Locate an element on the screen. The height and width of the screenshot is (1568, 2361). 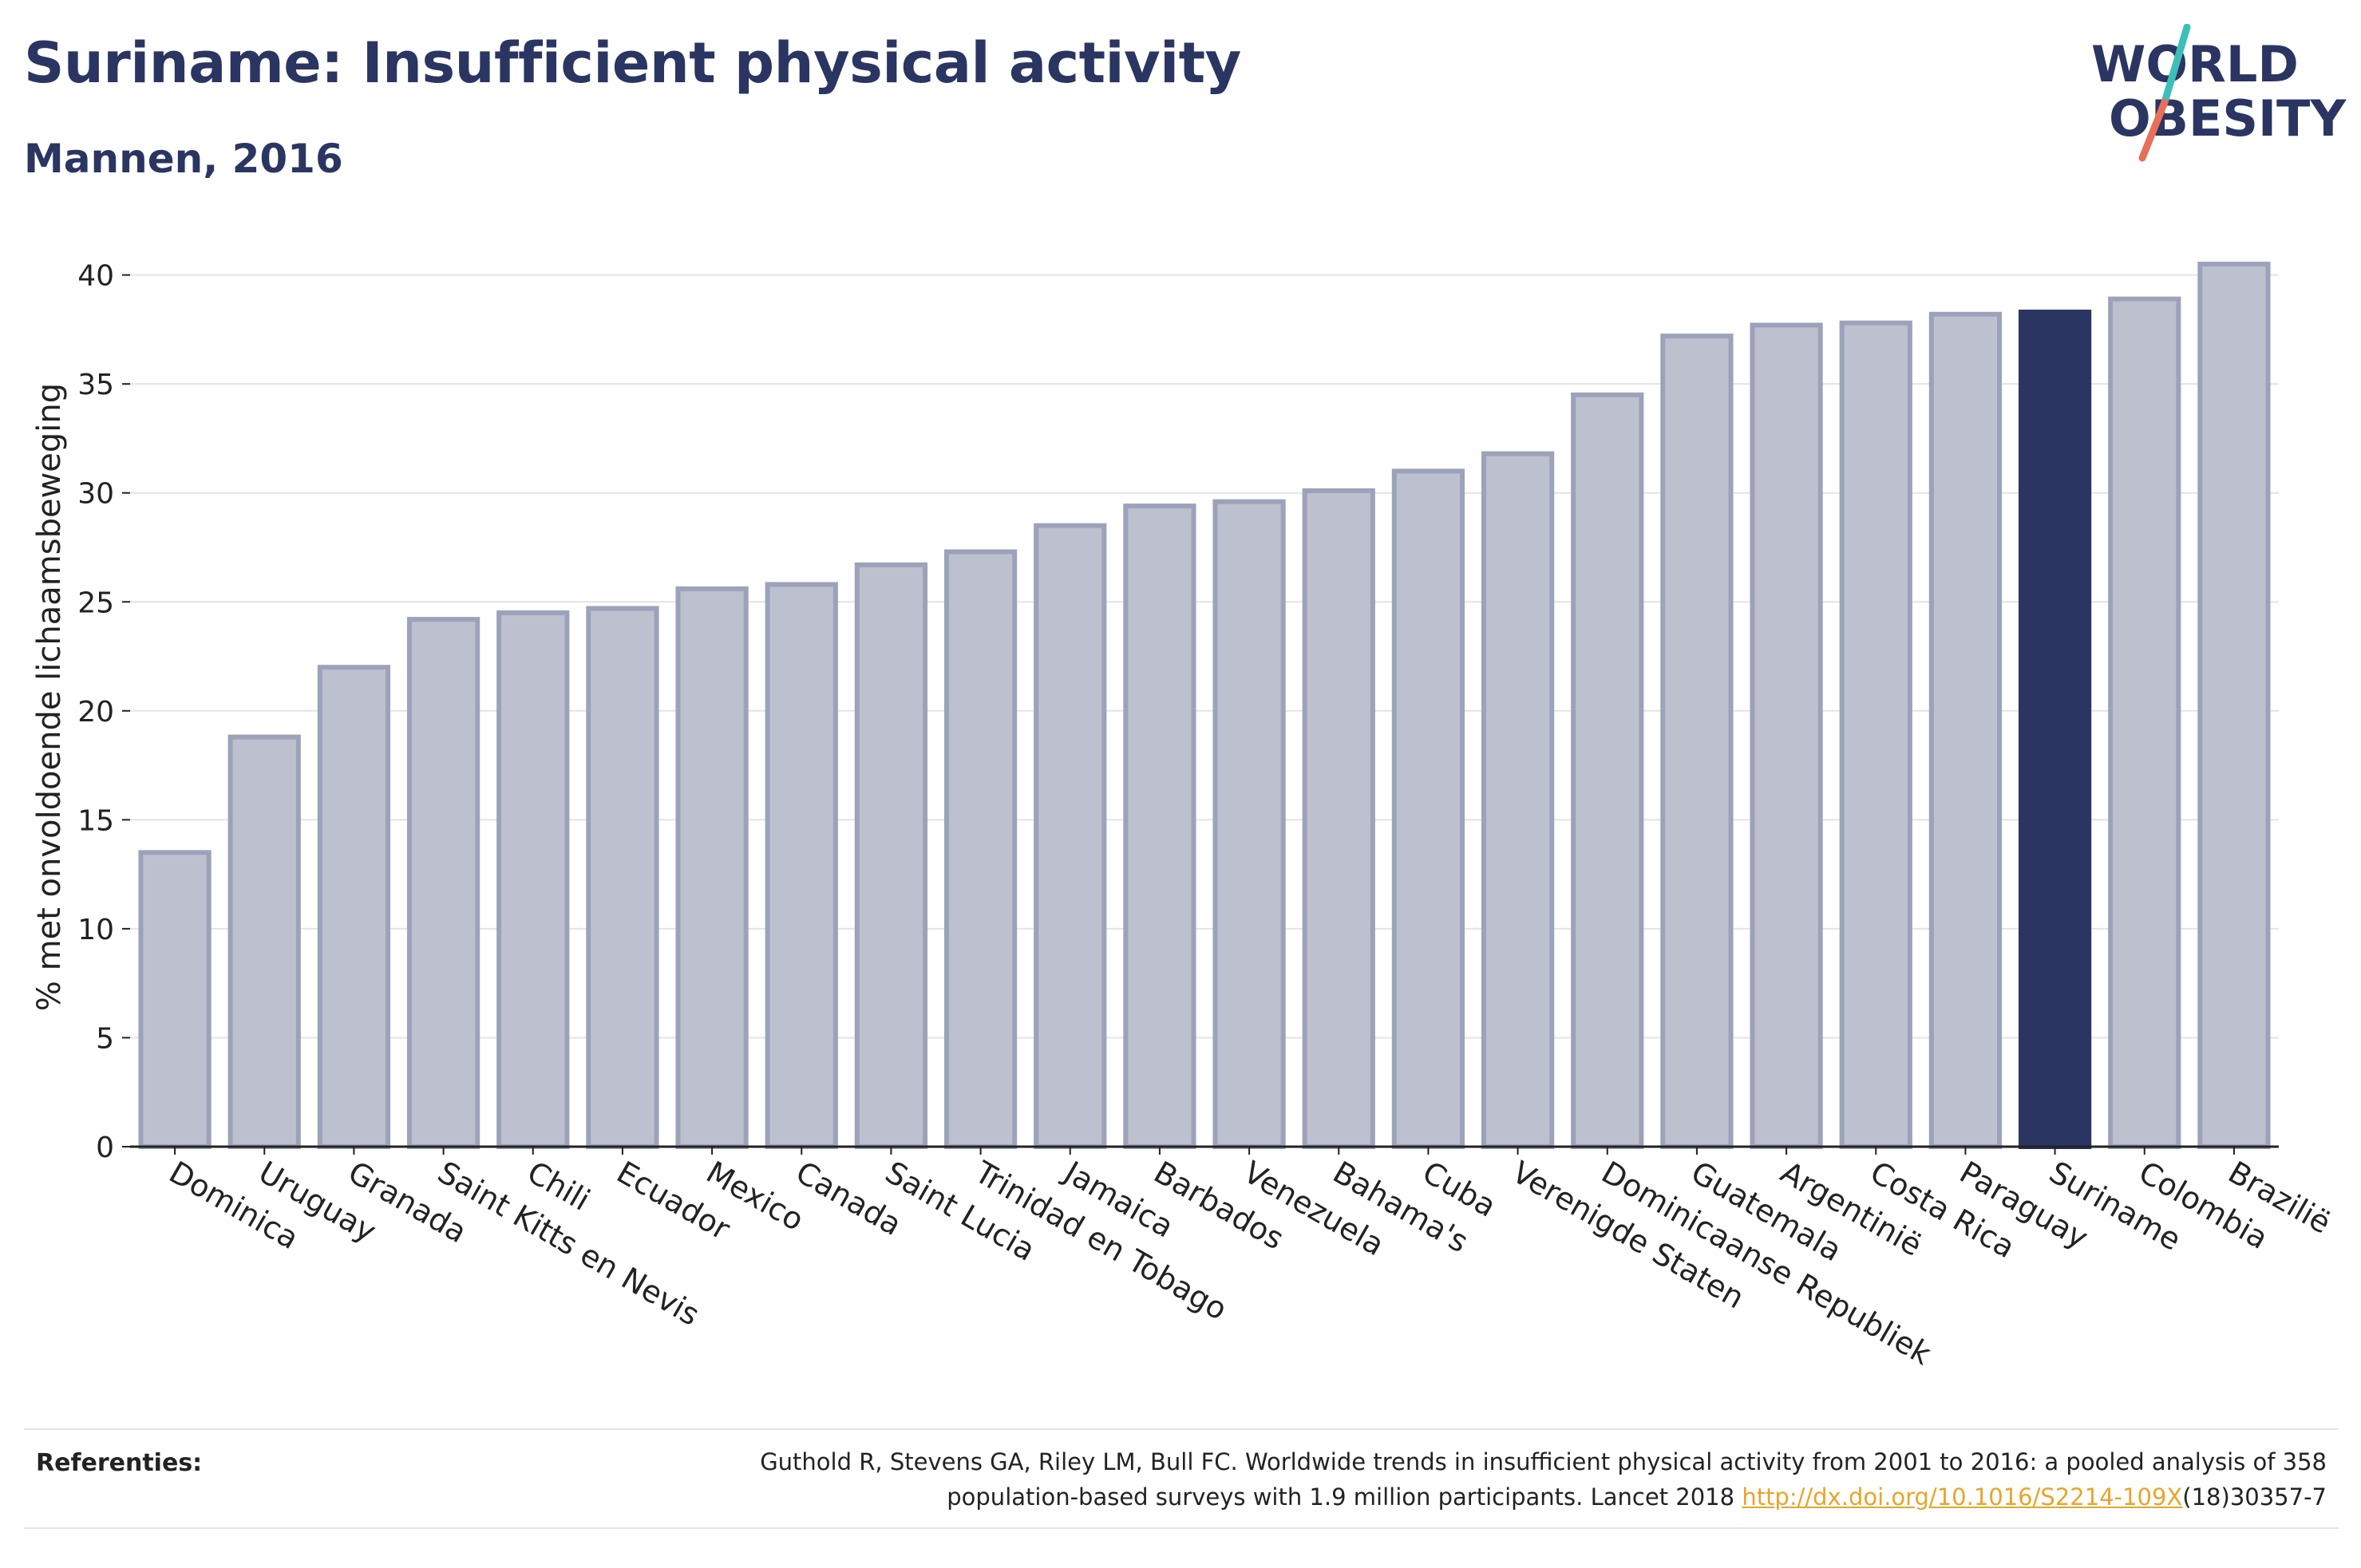
bar-ecuador is located at coordinates (622, 877).